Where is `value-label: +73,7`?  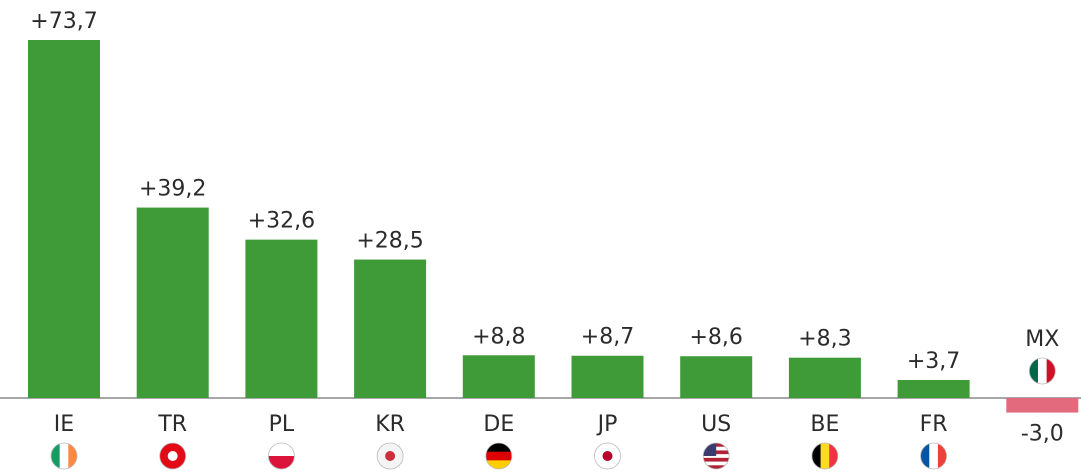
value-label: +73,7 is located at coordinates (63, 21).